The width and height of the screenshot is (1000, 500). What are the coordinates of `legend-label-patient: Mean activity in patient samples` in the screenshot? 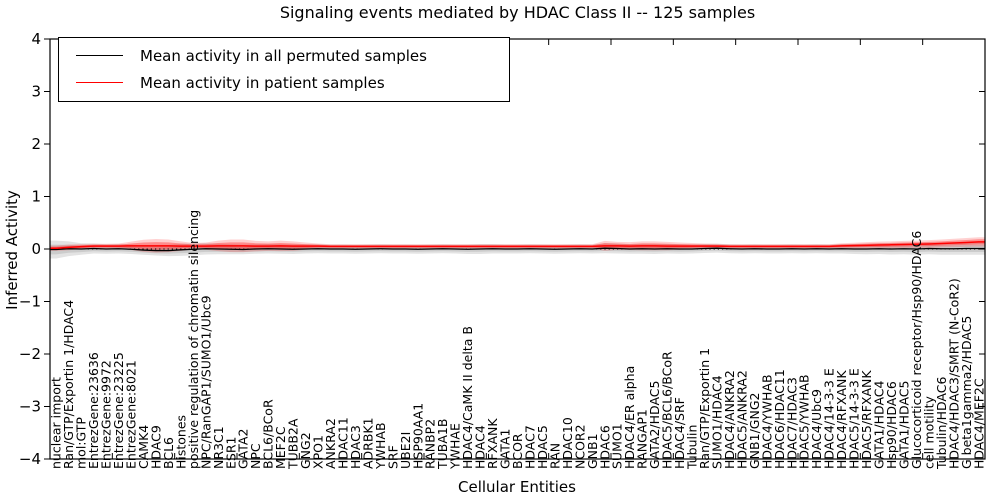 It's located at (262, 82).